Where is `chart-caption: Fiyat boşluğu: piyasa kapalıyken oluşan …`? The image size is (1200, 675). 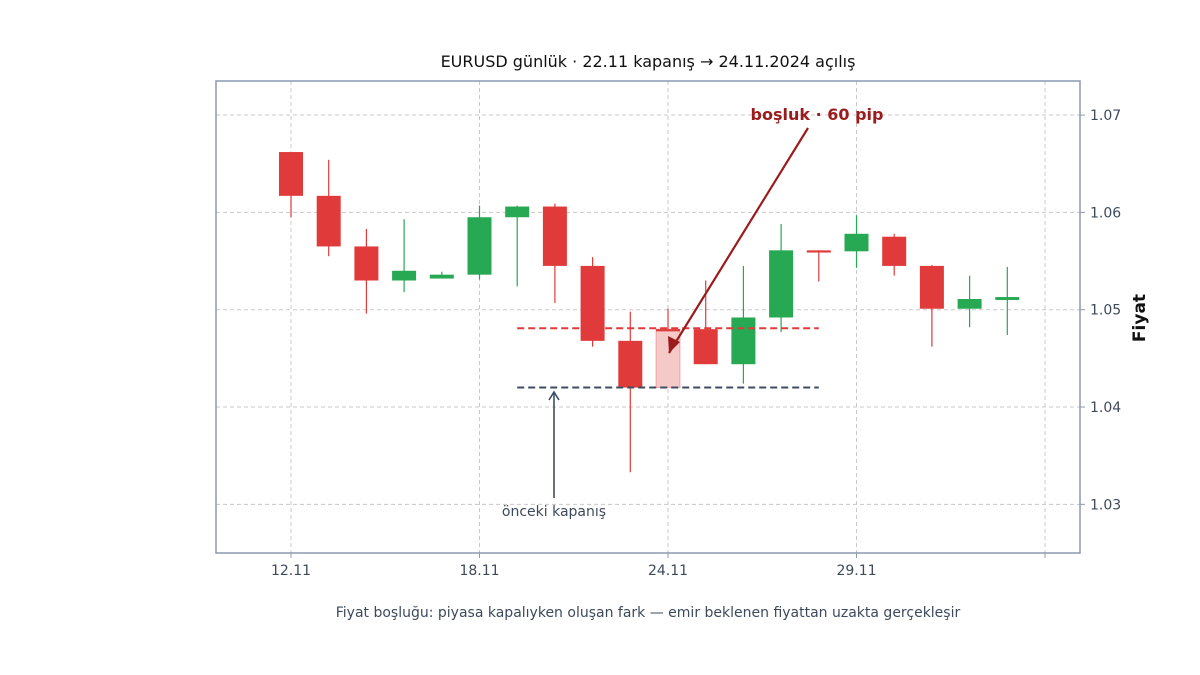 chart-caption: Fiyat boşluğu: piyasa kapalıyken oluşan … is located at coordinates (648, 613).